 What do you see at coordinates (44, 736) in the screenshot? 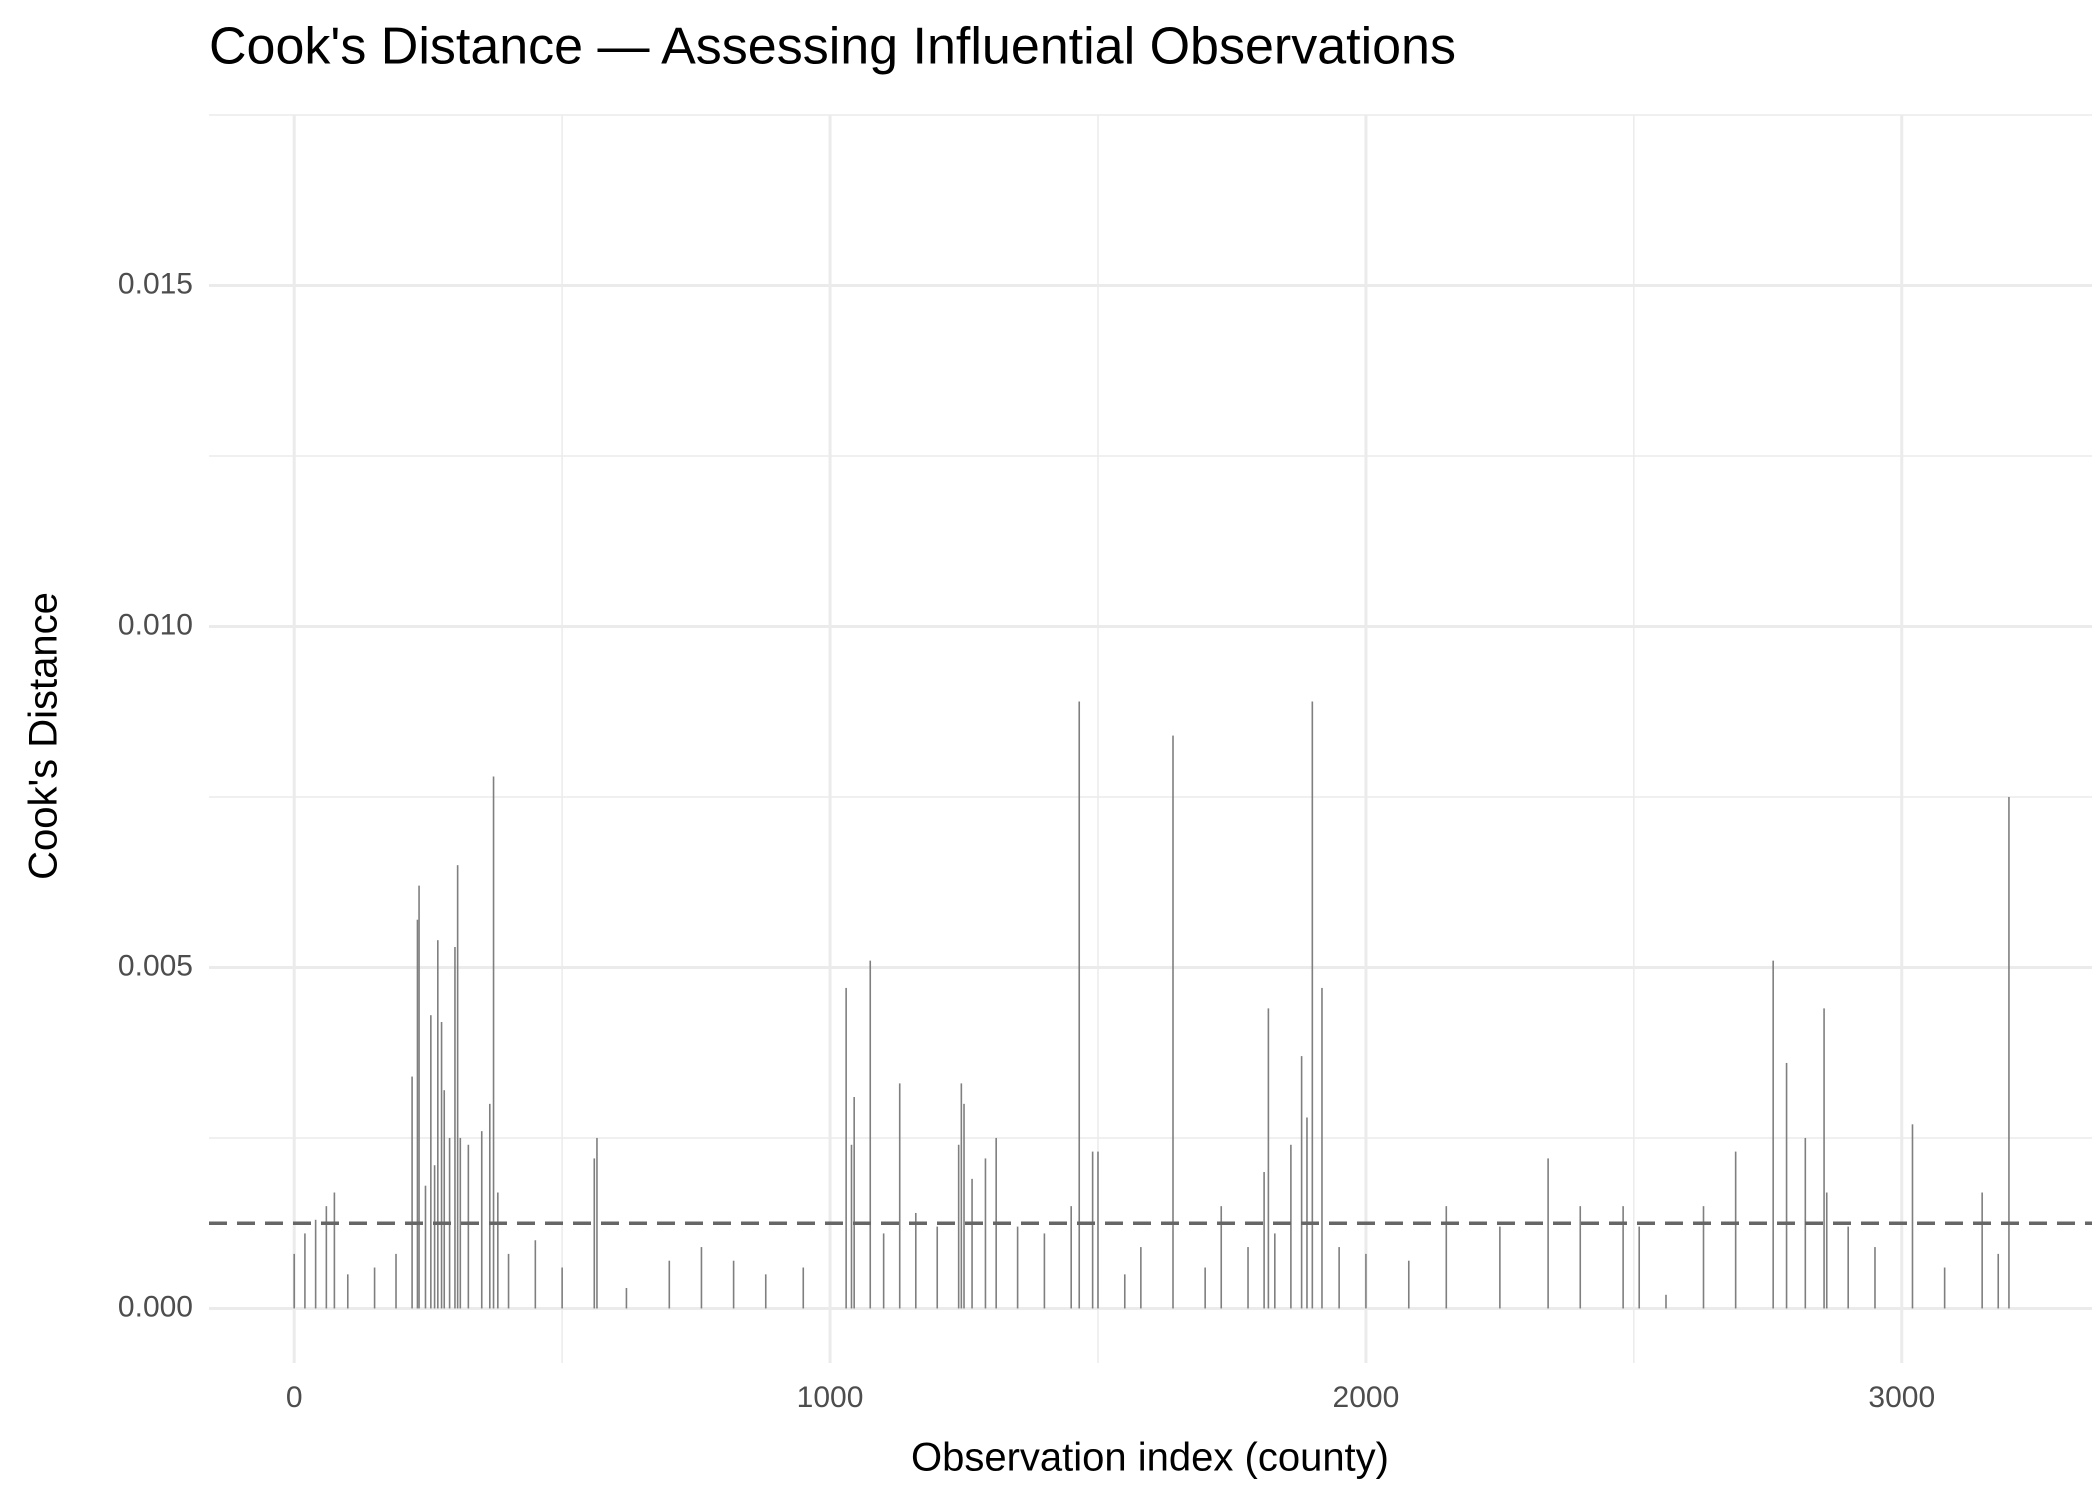
I see `y-axis-title: Cook's Distance` at bounding box center [44, 736].